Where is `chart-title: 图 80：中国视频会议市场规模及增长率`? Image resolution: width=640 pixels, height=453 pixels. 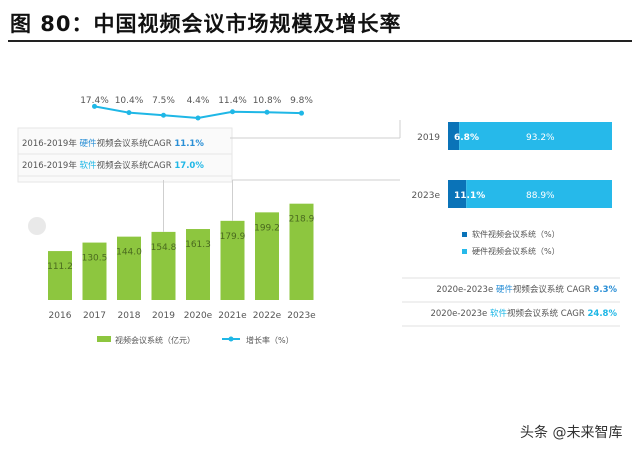
chart-title: 图 80：中国视频会议市场规模及增长率 is located at coordinates (206, 24).